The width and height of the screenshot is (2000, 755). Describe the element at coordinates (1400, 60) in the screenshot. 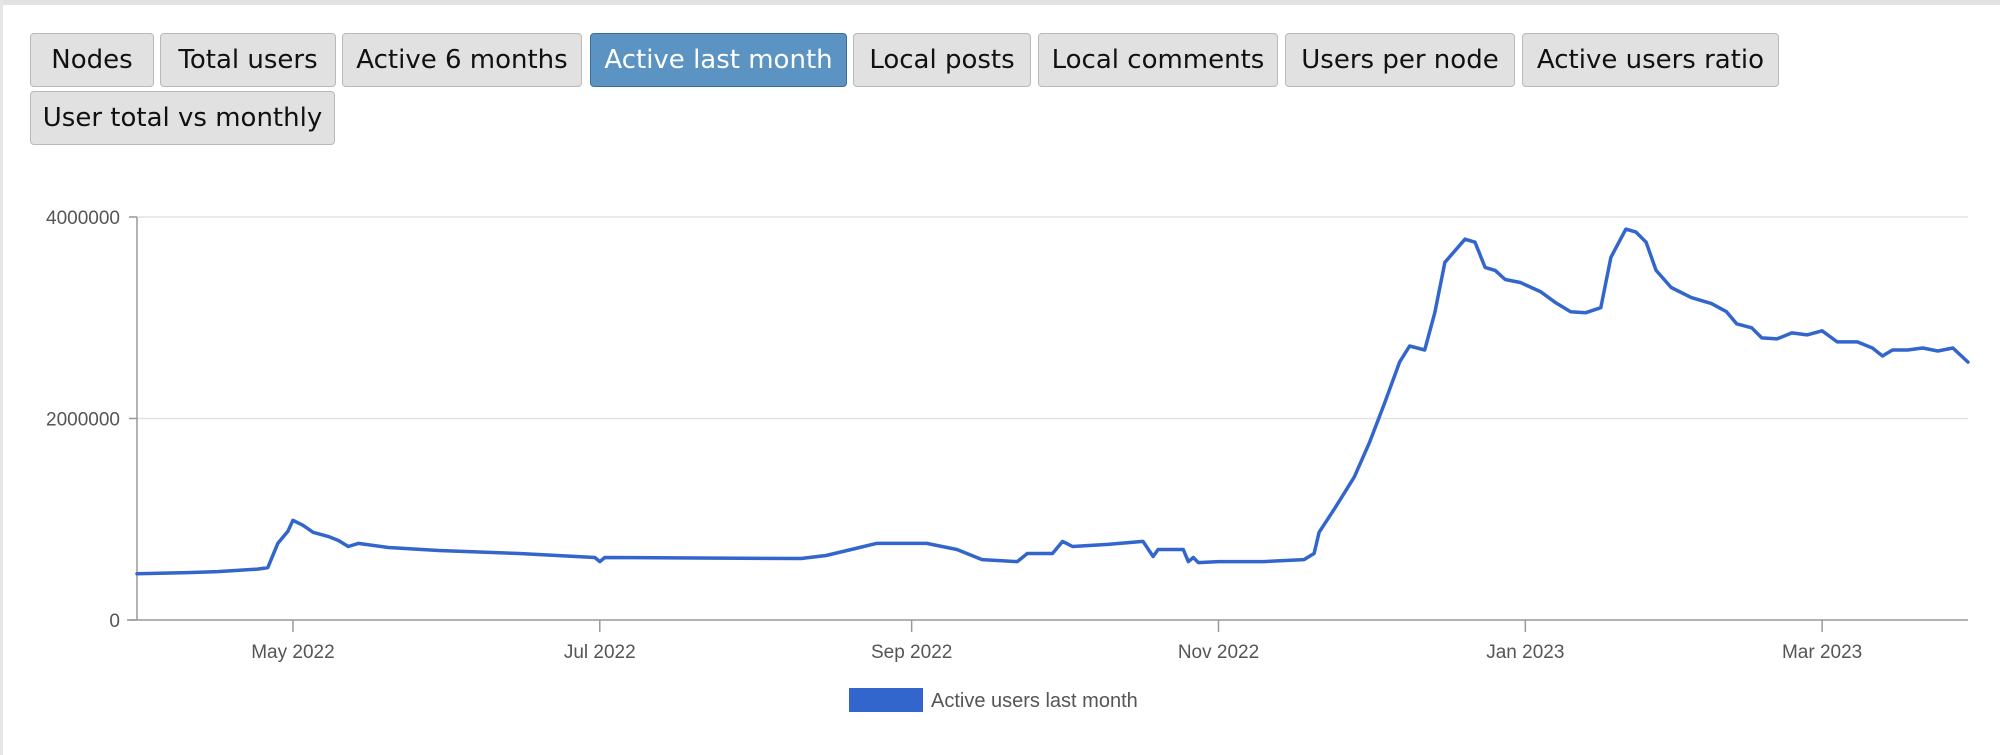

I see `tab-users-per-node: Users per node` at that location.